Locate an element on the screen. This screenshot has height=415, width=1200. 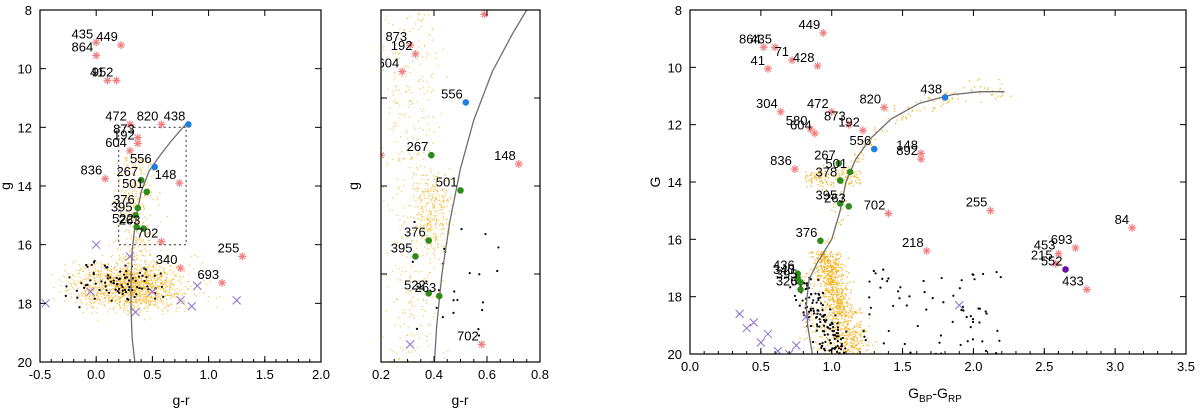
x-tick-label: 0.8 is located at coordinates (540, 374).